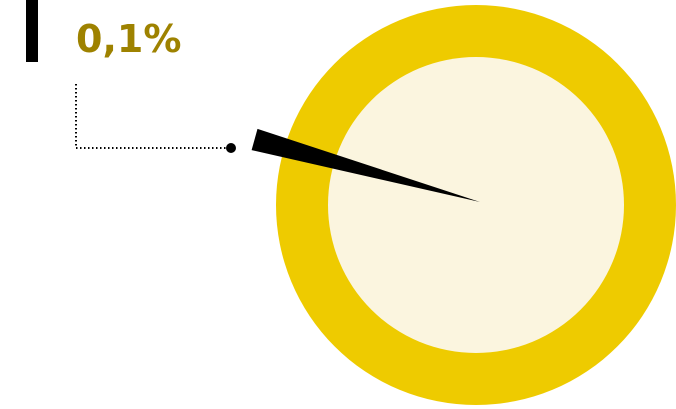 The height and width of the screenshot is (409, 676). I want to click on pie-slice-highlighted, so click(365, 165).